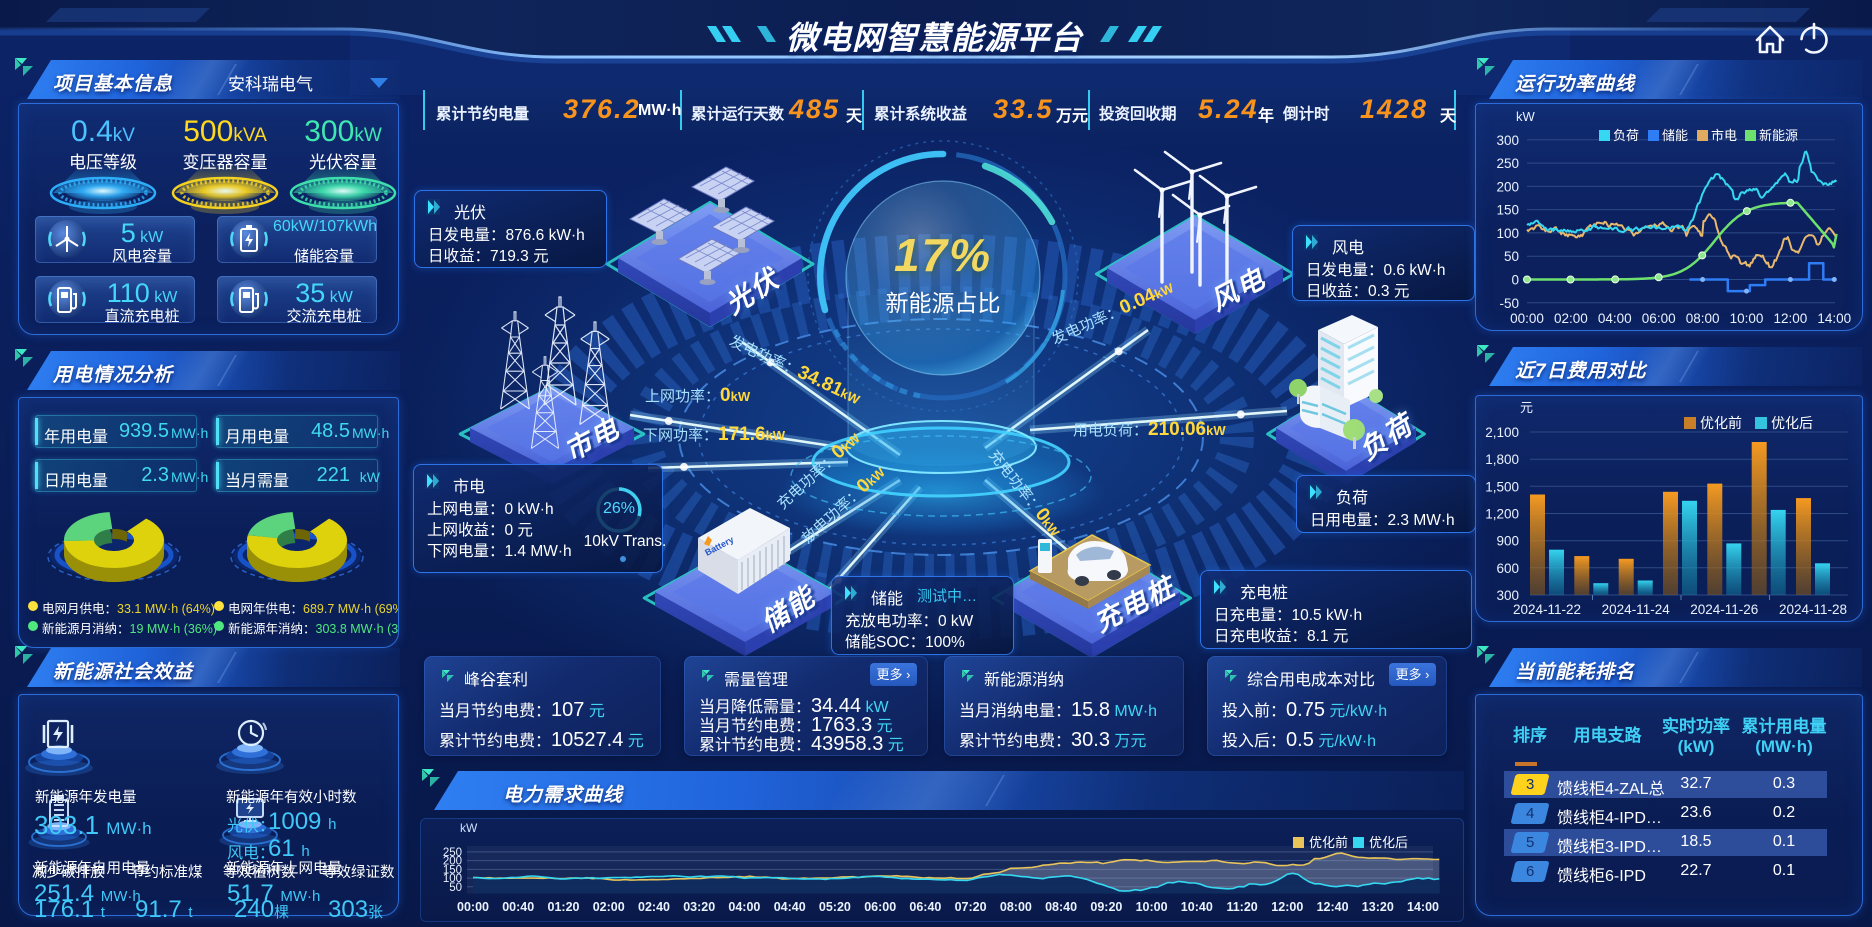 This screenshot has height=927, width=1872. What do you see at coordinates (1241, 907) in the screenshot?
I see `svg-text: 11:20` at bounding box center [1241, 907].